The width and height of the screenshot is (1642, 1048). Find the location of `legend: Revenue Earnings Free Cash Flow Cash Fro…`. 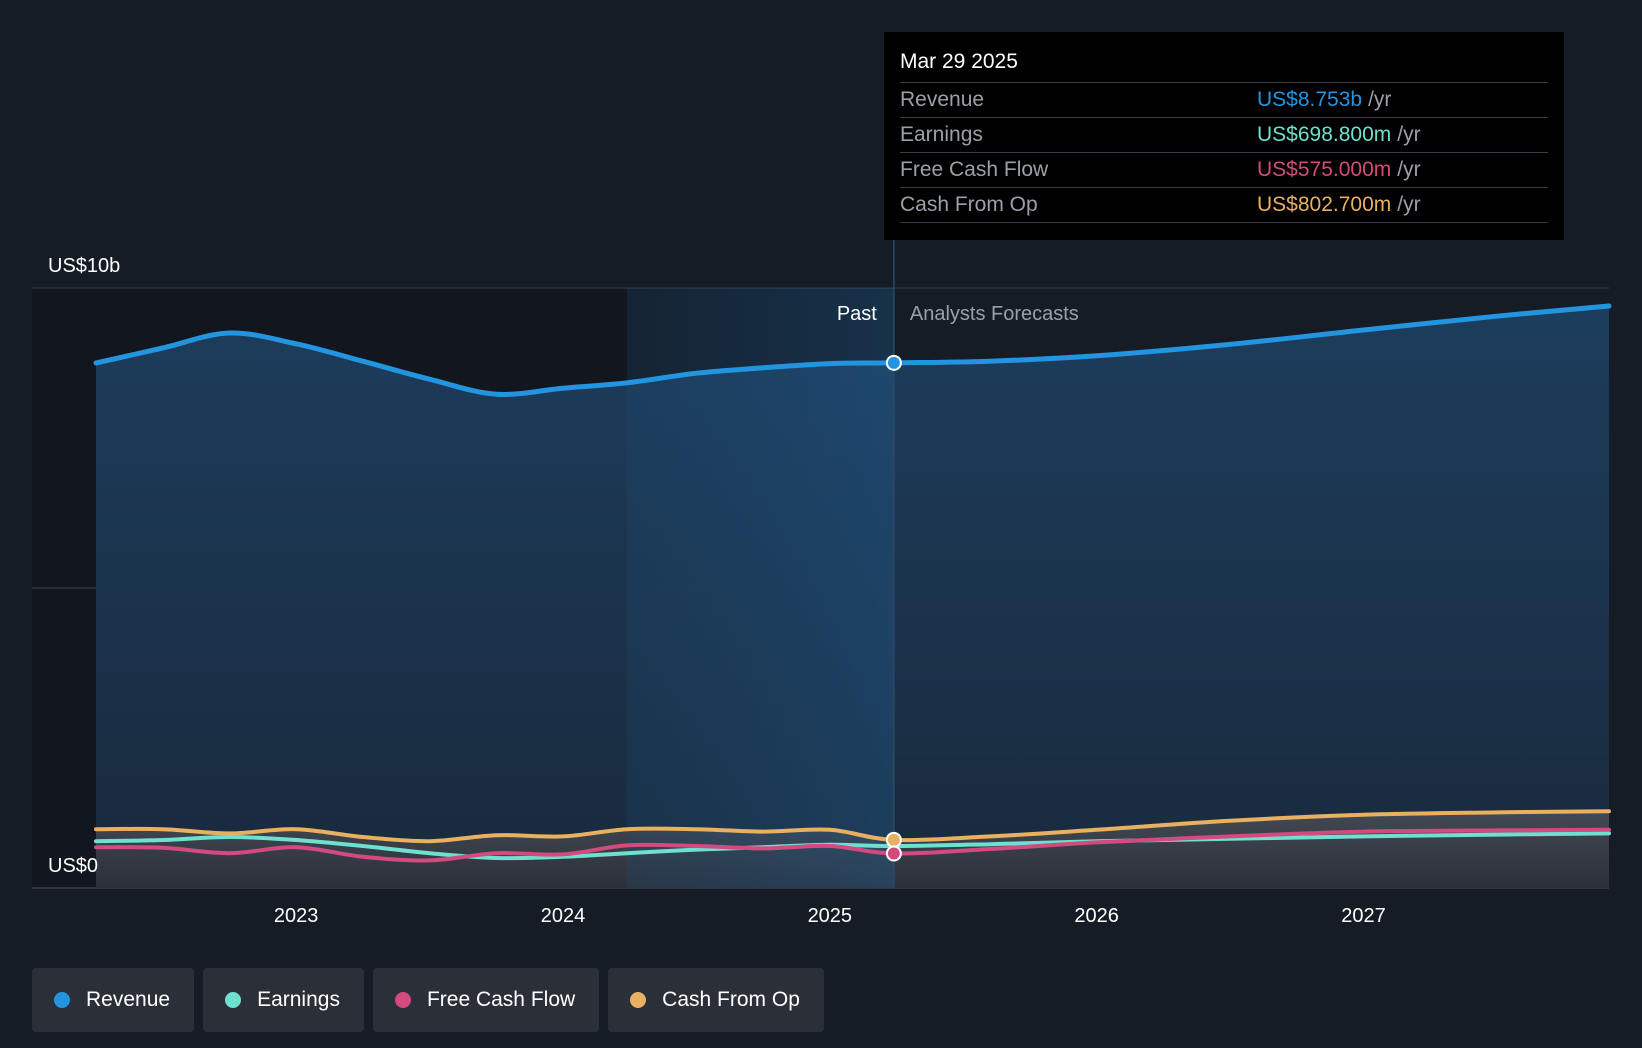

legend: Revenue Earnings Free Cash Flow Cash Fro… is located at coordinates (428, 1000).